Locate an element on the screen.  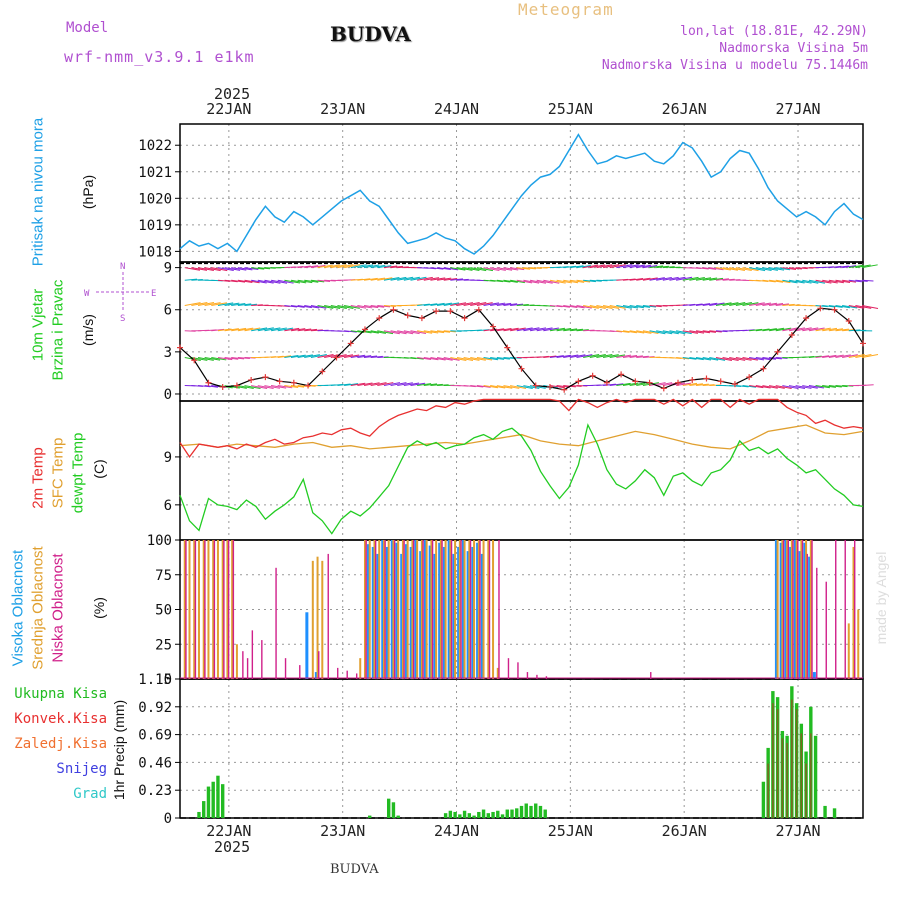
cloud-bar-high is located at coordinates (402, 616).